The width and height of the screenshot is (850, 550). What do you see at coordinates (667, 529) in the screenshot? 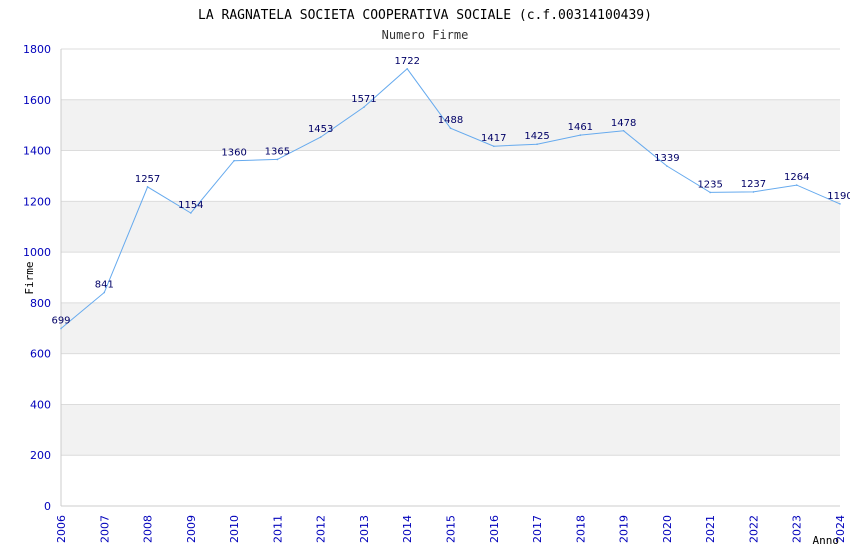
I see `x-tick-label: 2020` at bounding box center [667, 529].